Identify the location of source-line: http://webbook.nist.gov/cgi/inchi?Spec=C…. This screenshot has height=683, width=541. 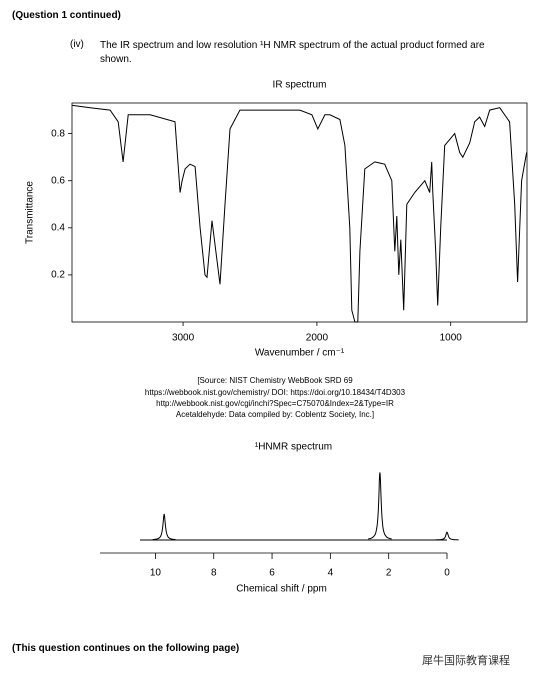
(275, 403).